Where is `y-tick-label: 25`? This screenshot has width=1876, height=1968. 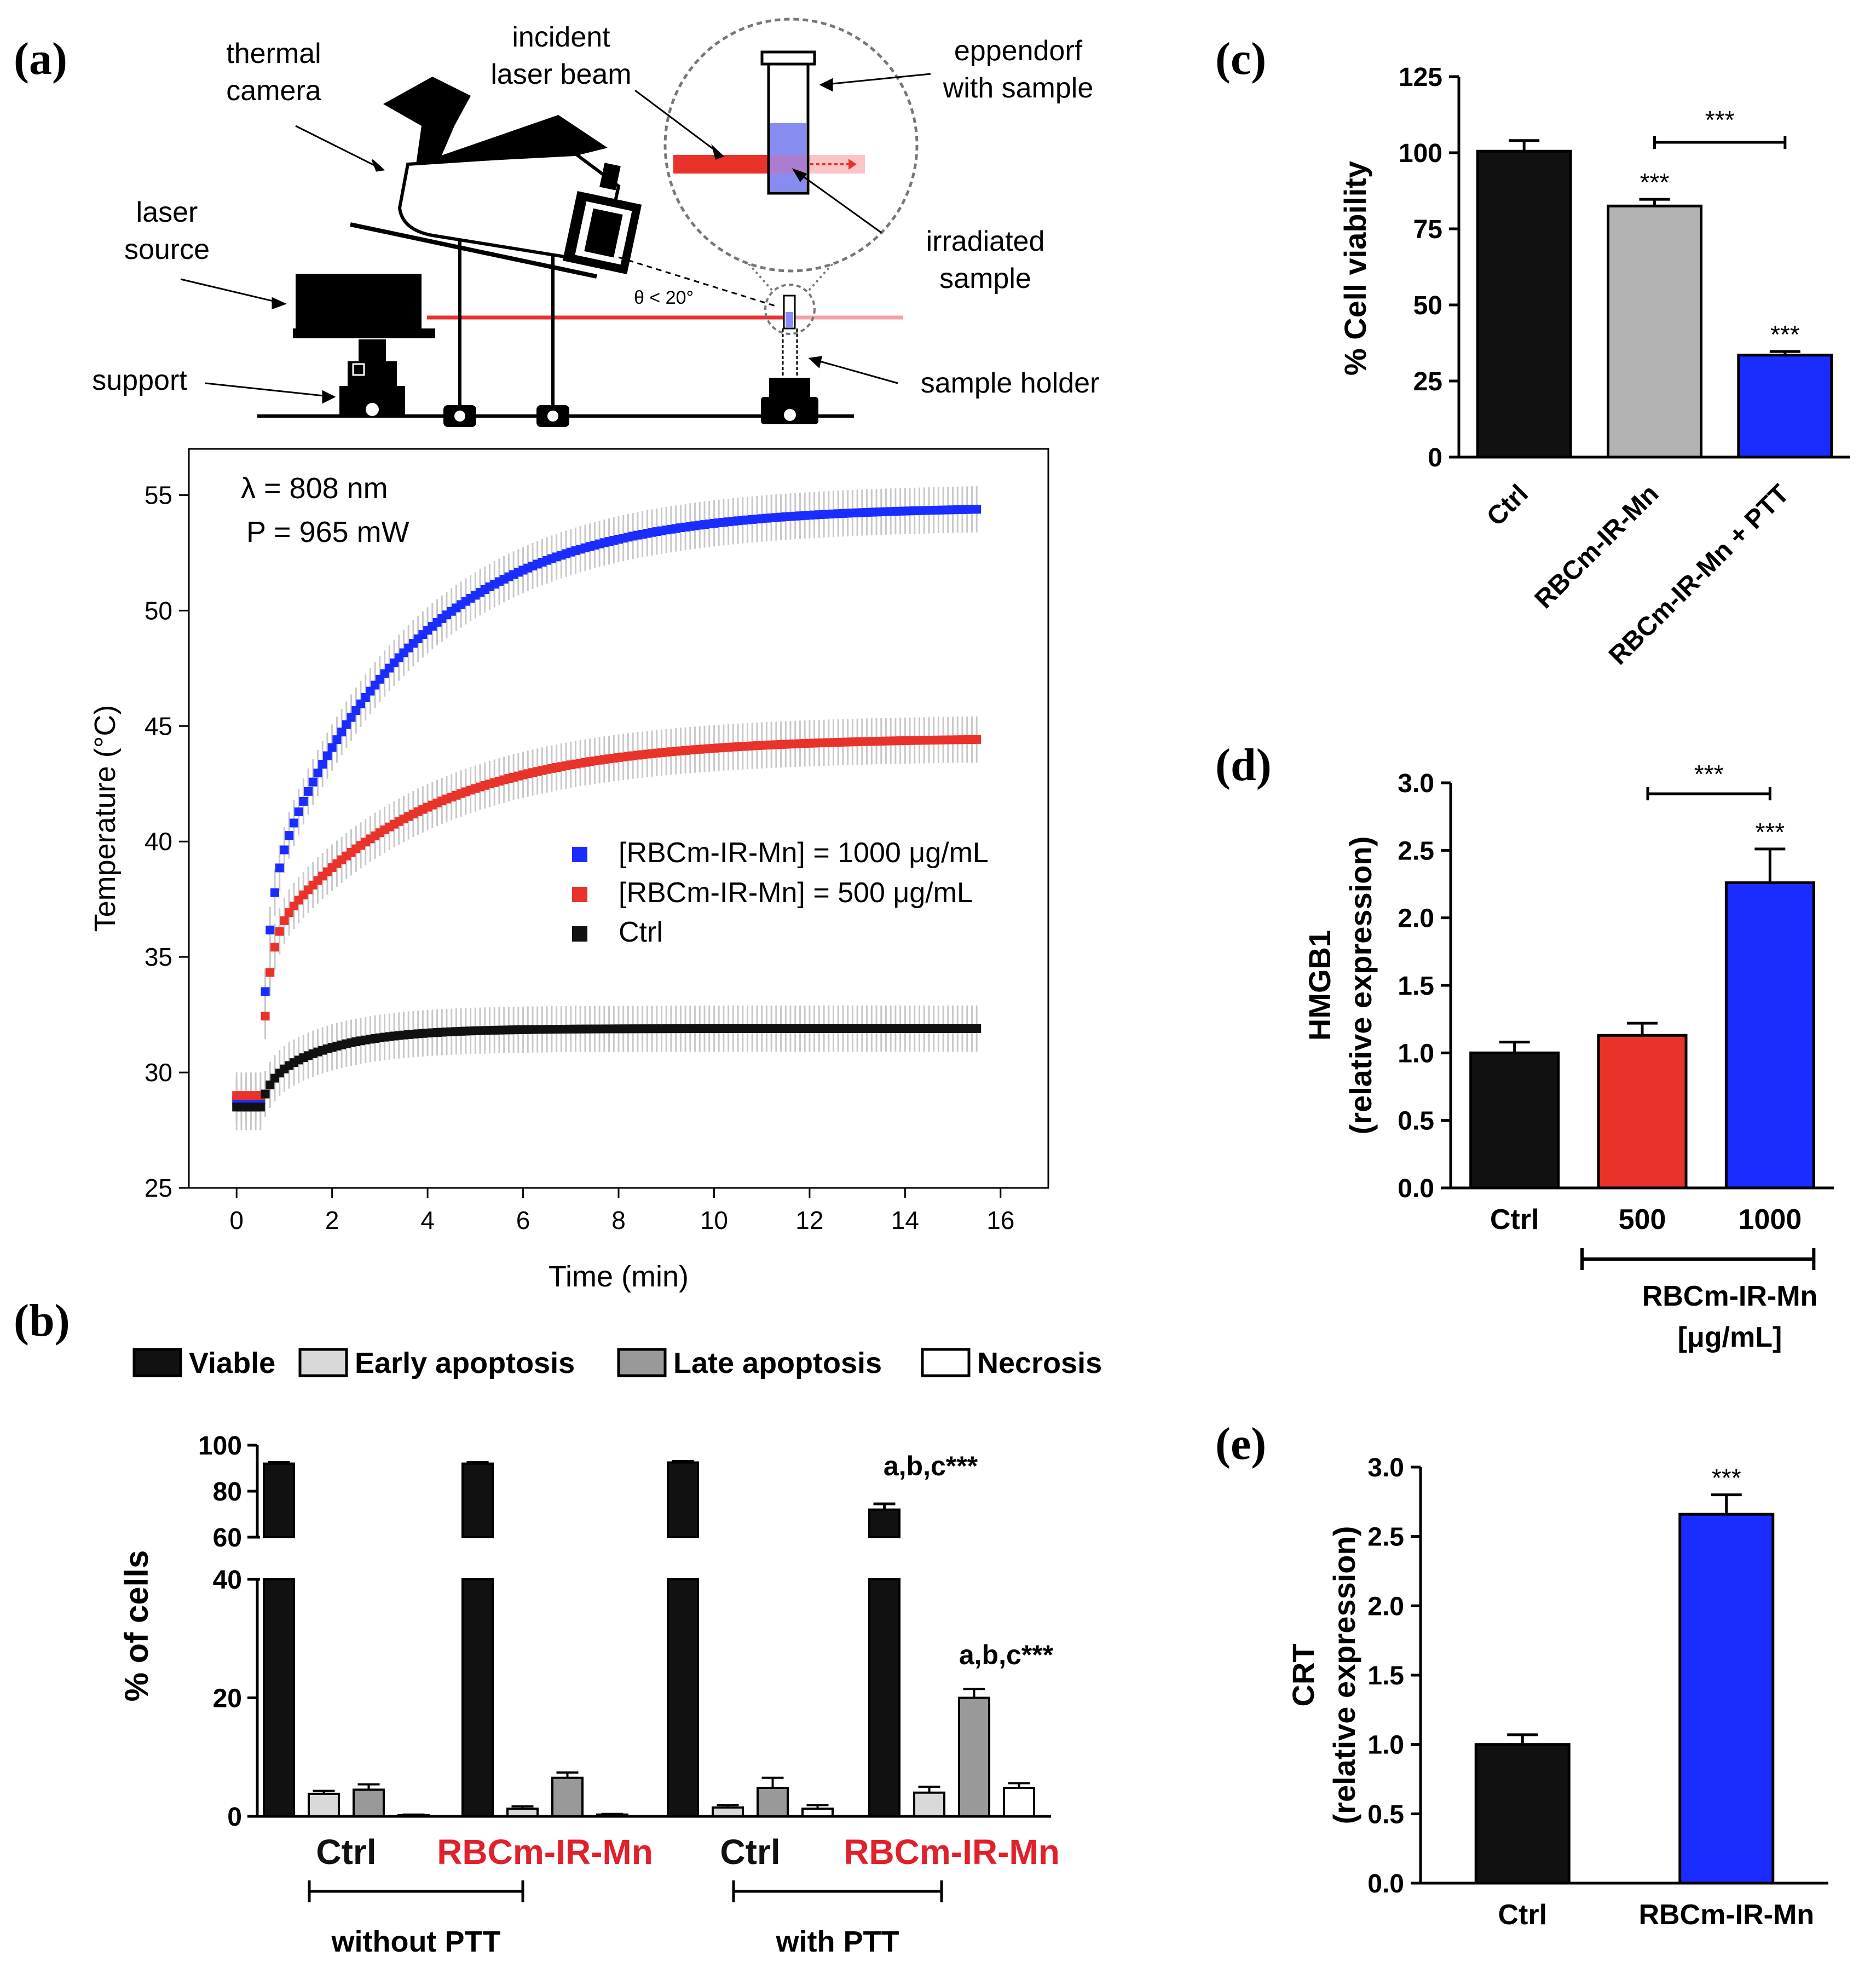 y-tick-label: 25 is located at coordinates (158, 1188).